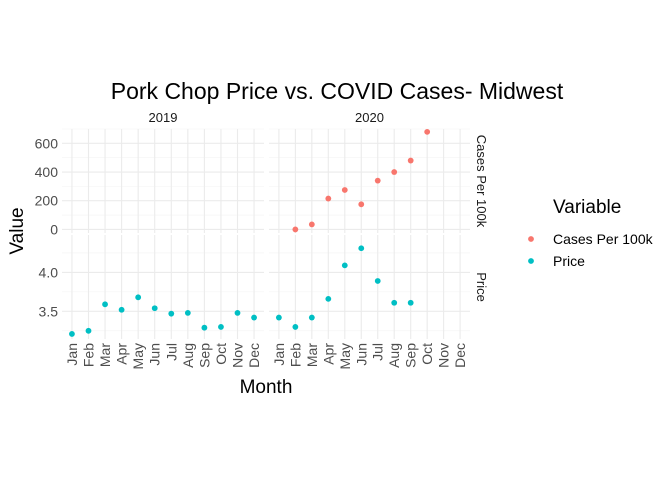 This screenshot has width=672, height=480. I want to click on chart-title: Pork Chop Price vs. COVID Cases- Midwest, so click(337, 91).